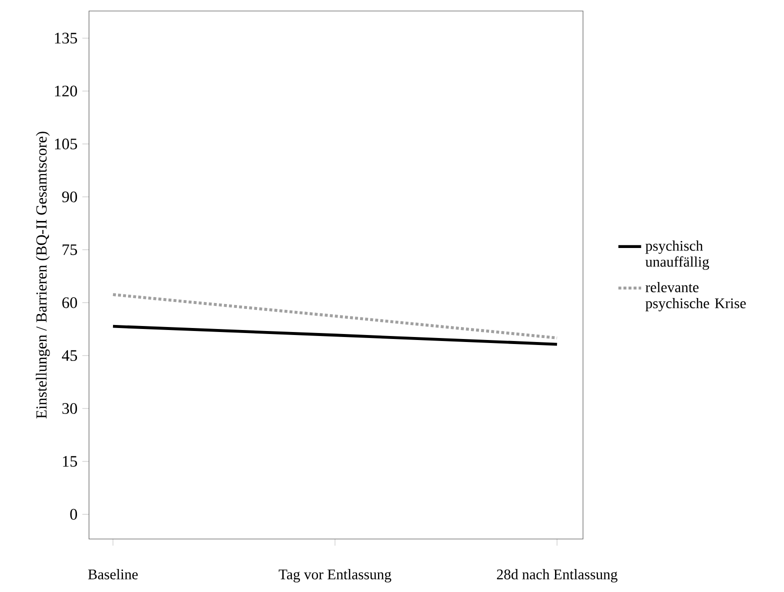 The image size is (784, 592). I want to click on y-tick-label: 90, so click(70, 196).